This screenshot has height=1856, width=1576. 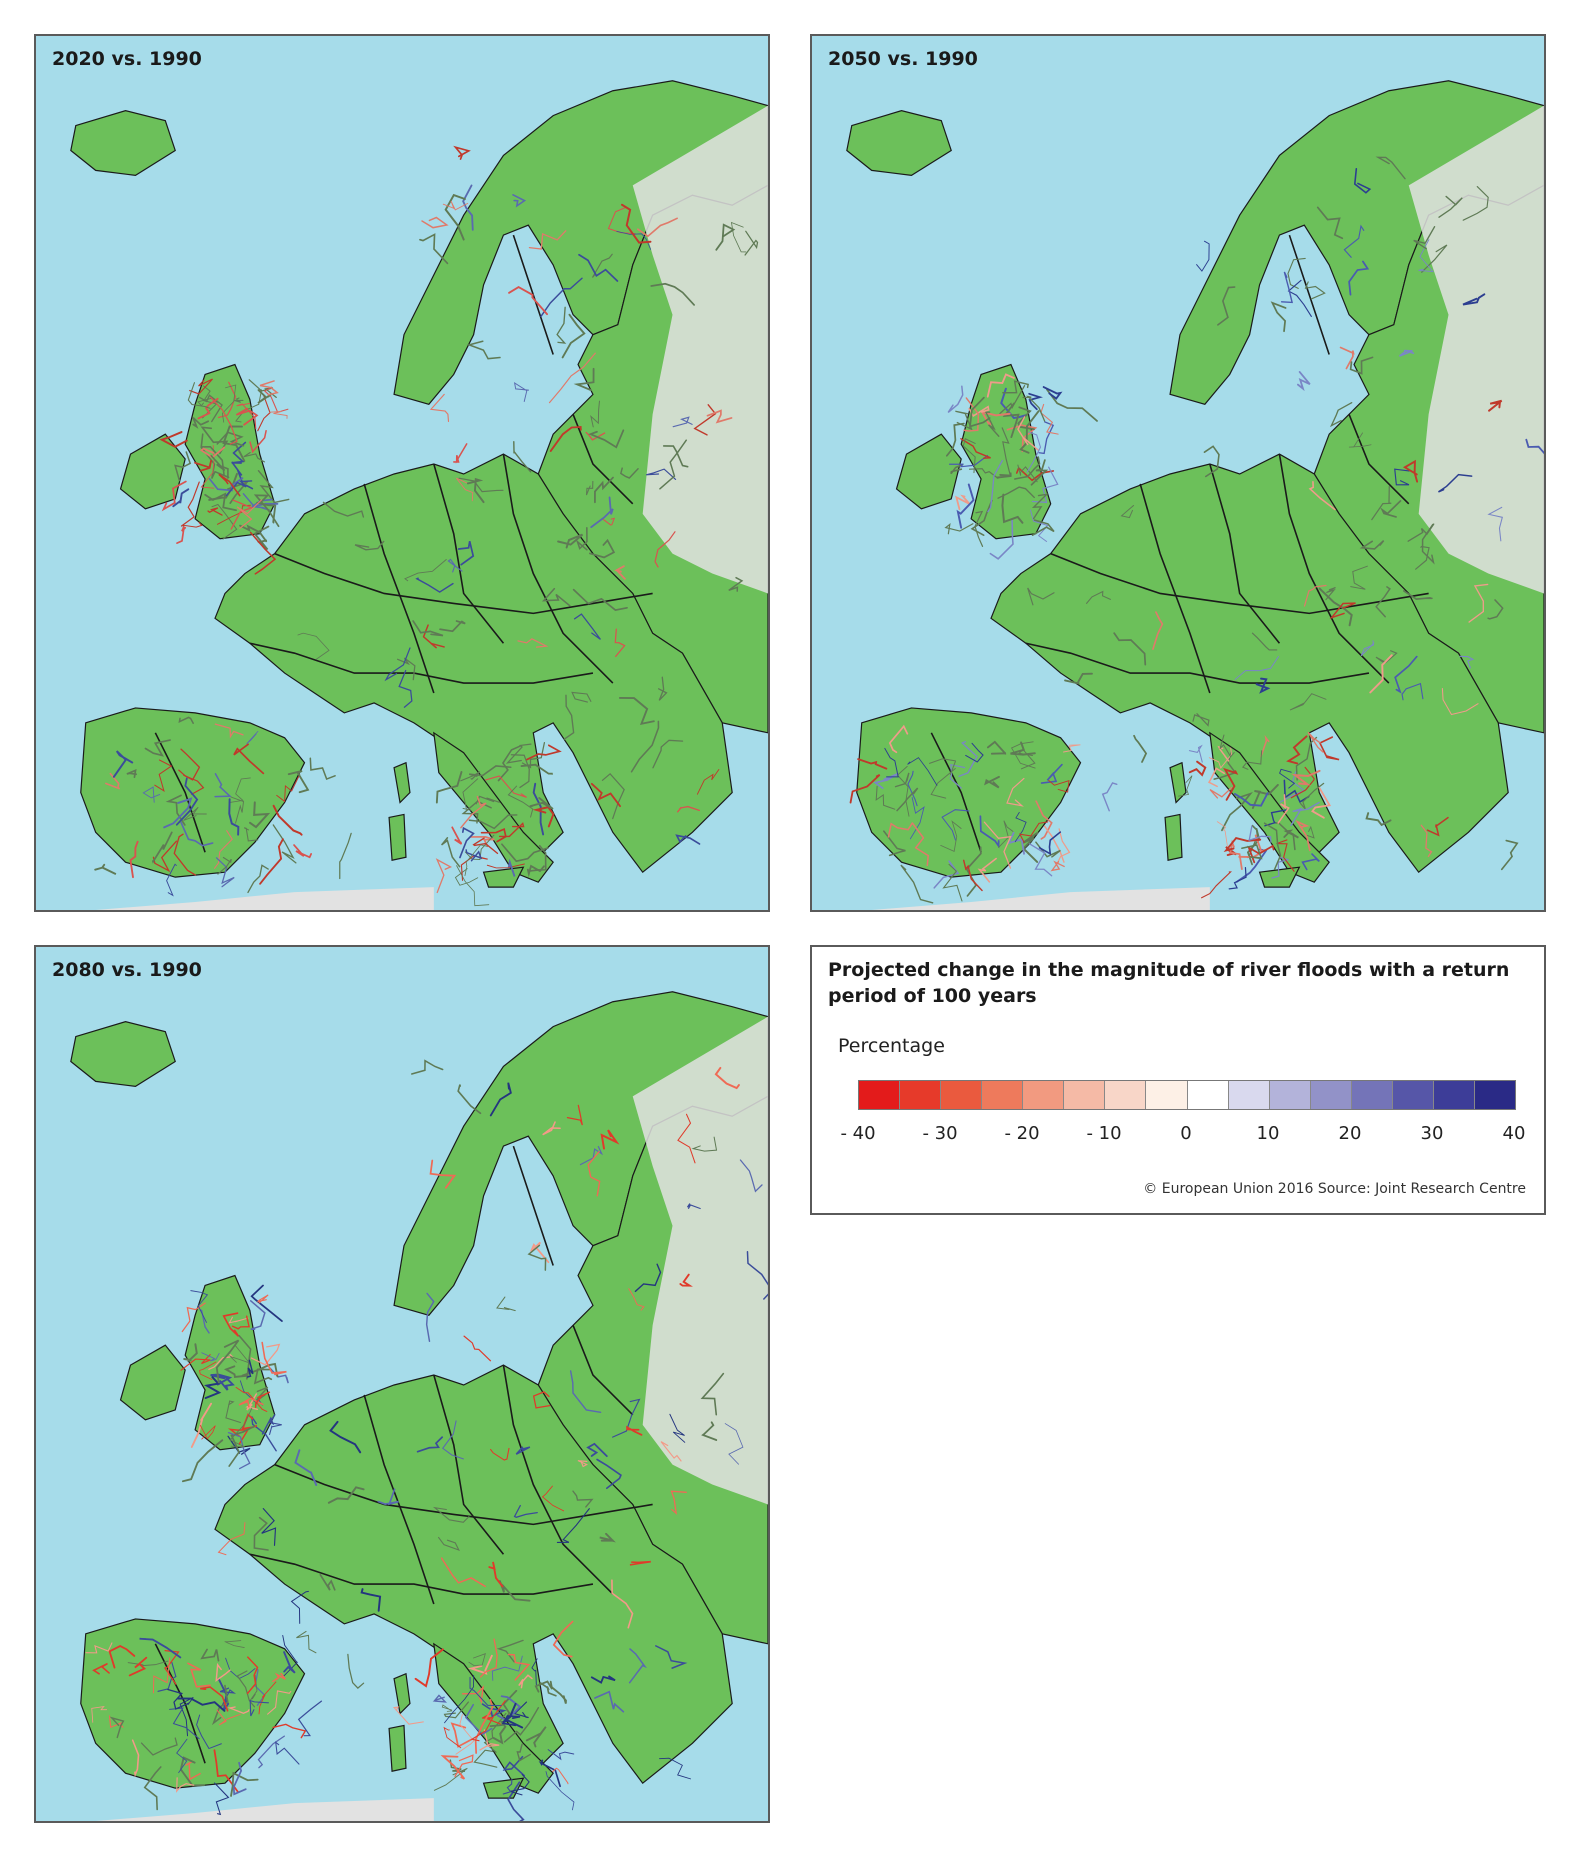 I want to click on legend-tick-label: 0, so click(x=1186, y=1133).